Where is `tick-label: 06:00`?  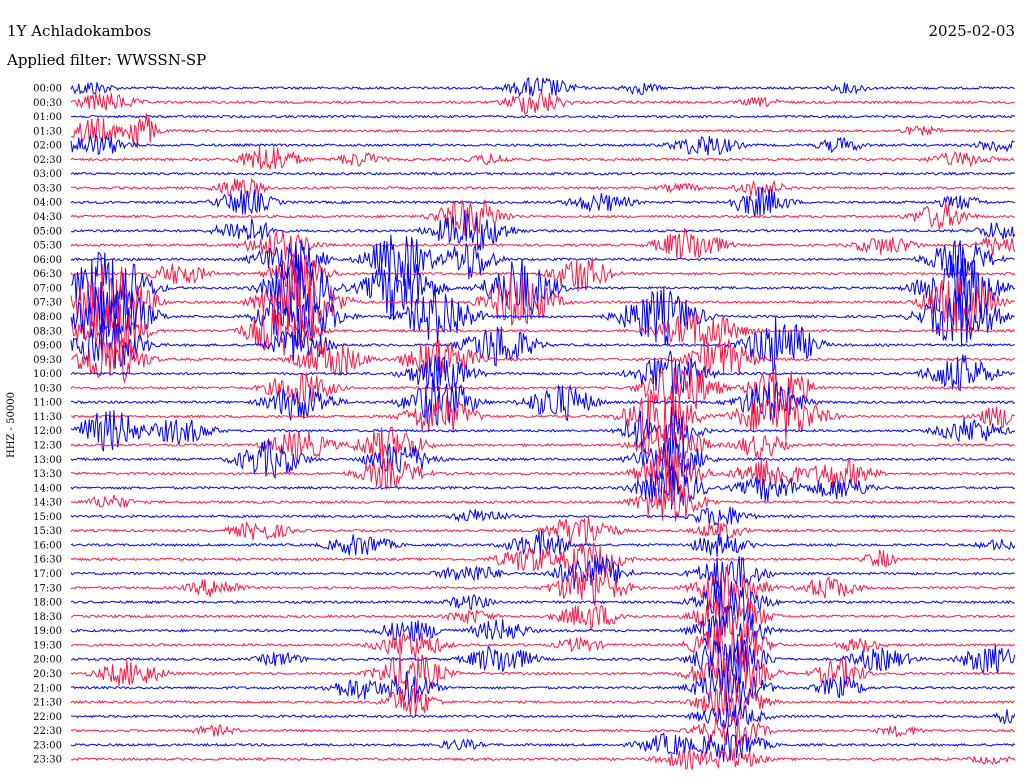 tick-label: 06:00 is located at coordinates (47, 260).